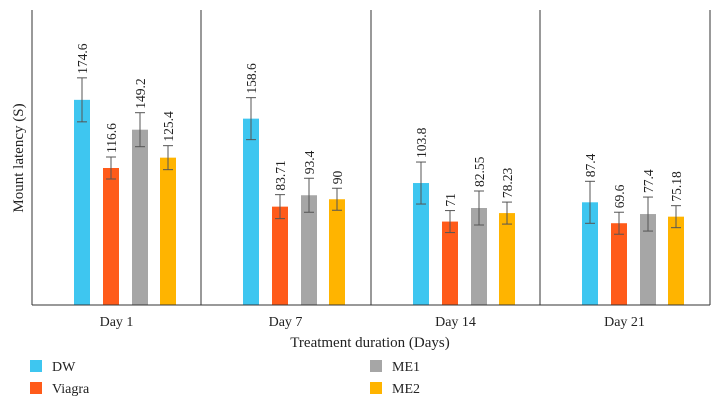 This screenshot has height=414, width=721. I want to click on data-label: 71, so click(450, 200).